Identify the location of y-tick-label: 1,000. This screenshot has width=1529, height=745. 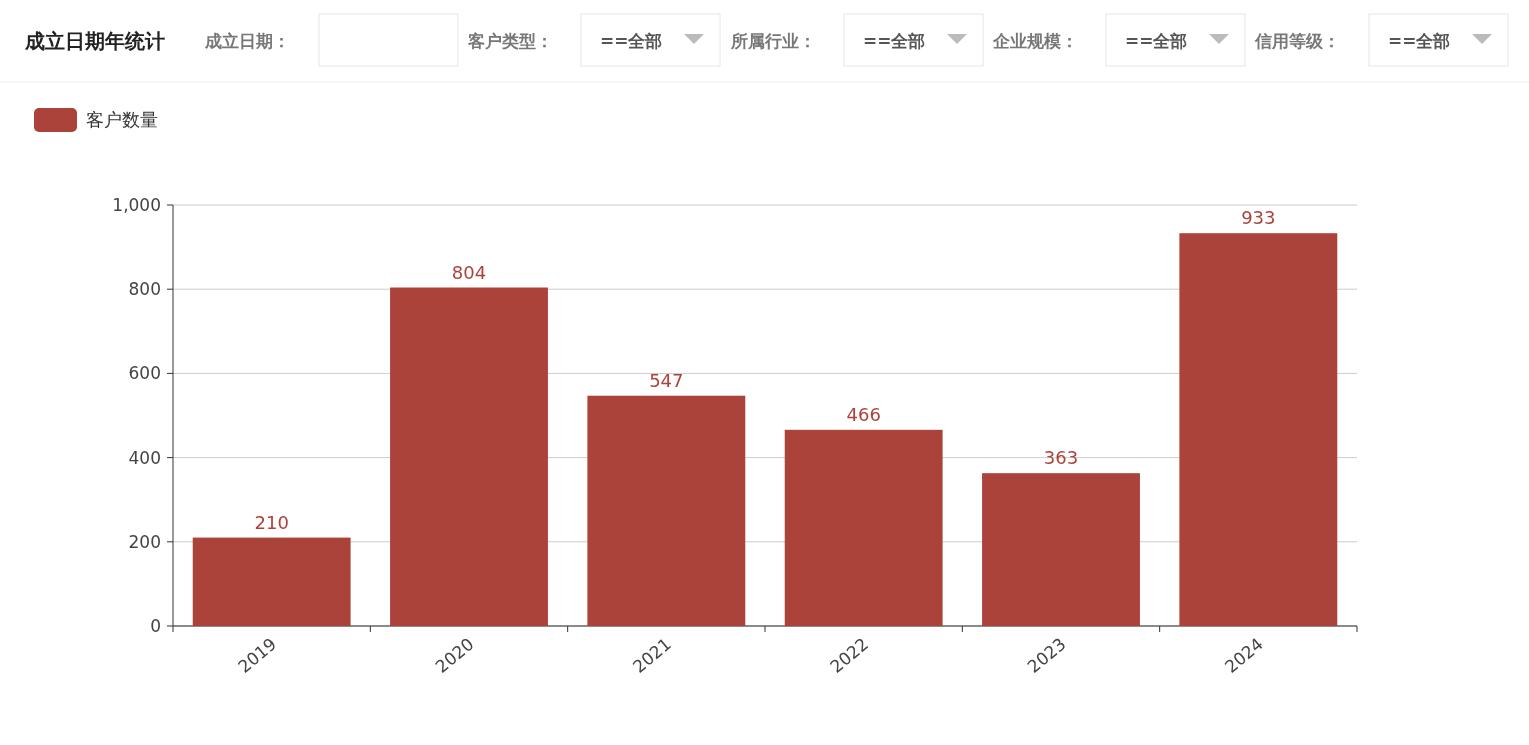
(136, 205).